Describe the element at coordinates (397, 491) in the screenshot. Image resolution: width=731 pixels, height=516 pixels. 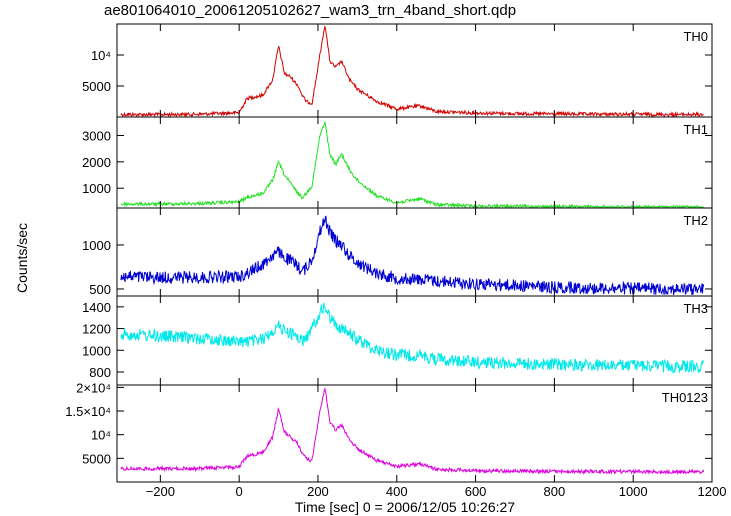
I see `x-tick-label: 400` at that location.